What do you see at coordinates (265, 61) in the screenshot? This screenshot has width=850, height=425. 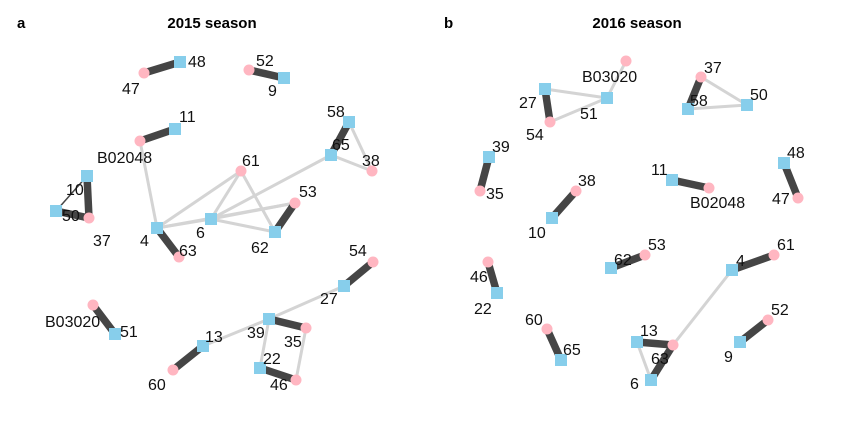 I see `node-label-52: 52` at bounding box center [265, 61].